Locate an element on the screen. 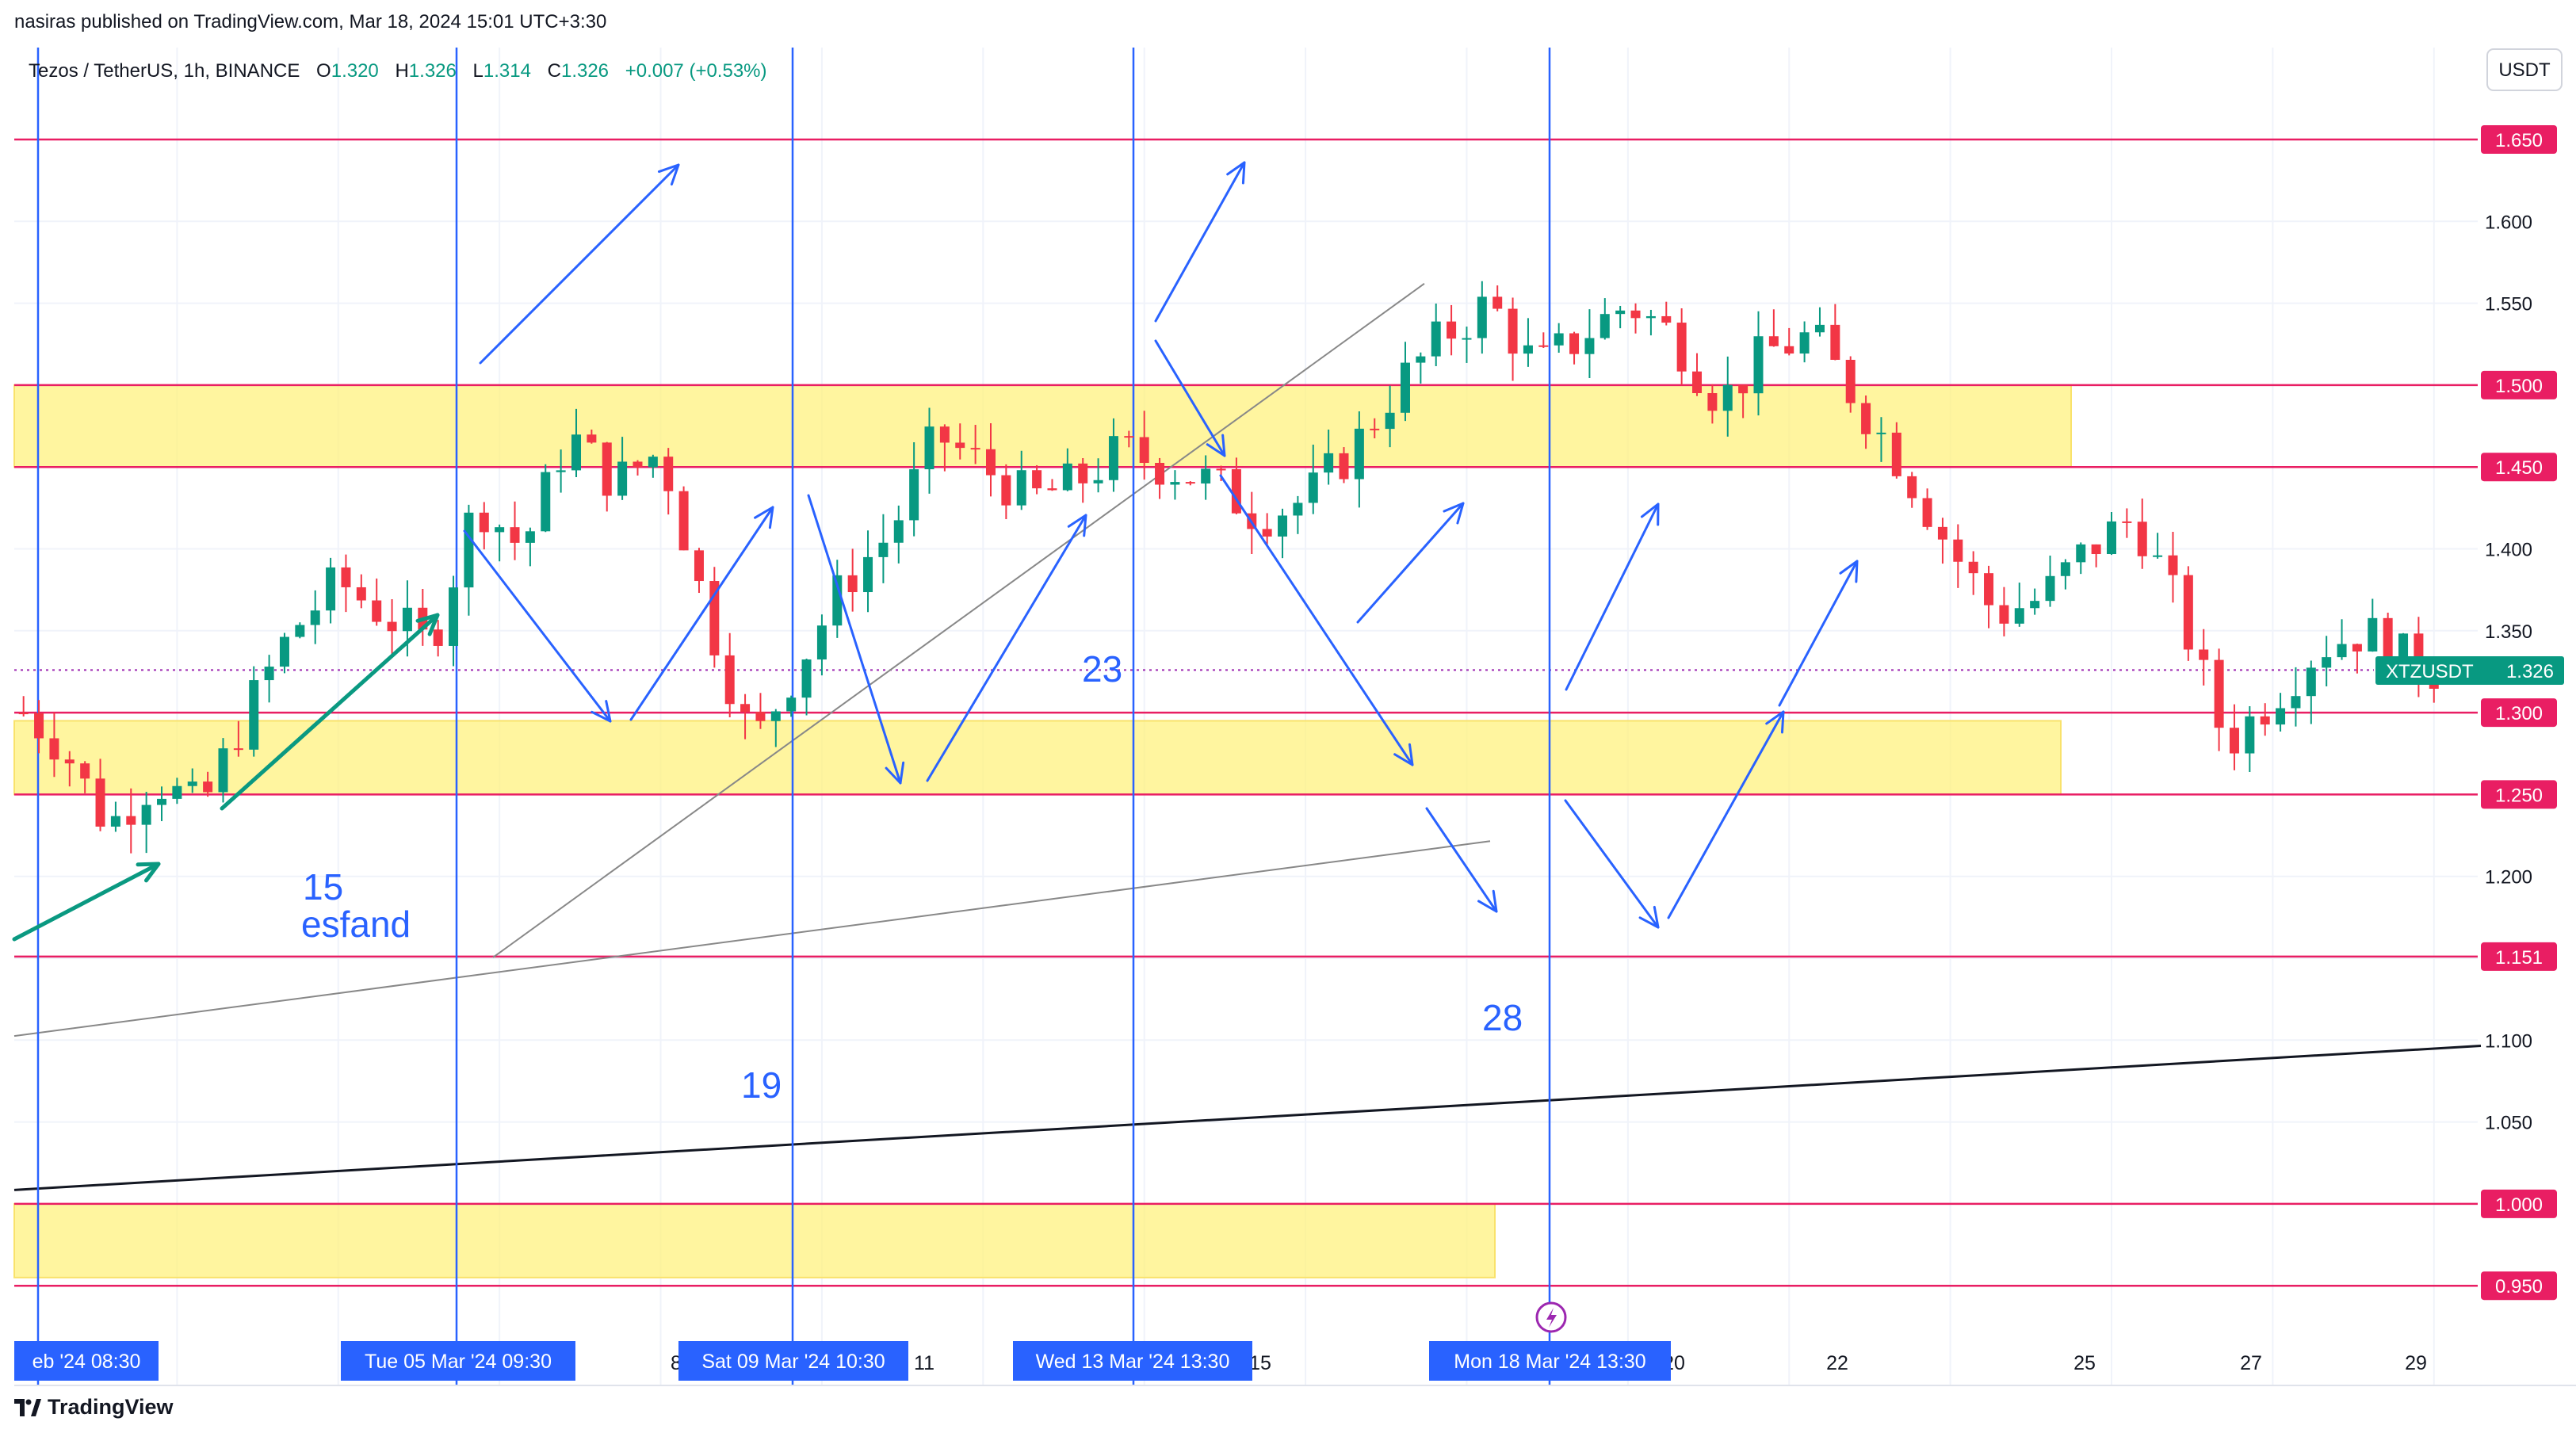 This screenshot has width=2576, height=1433. price-tick: 1.550 is located at coordinates (2508, 305).